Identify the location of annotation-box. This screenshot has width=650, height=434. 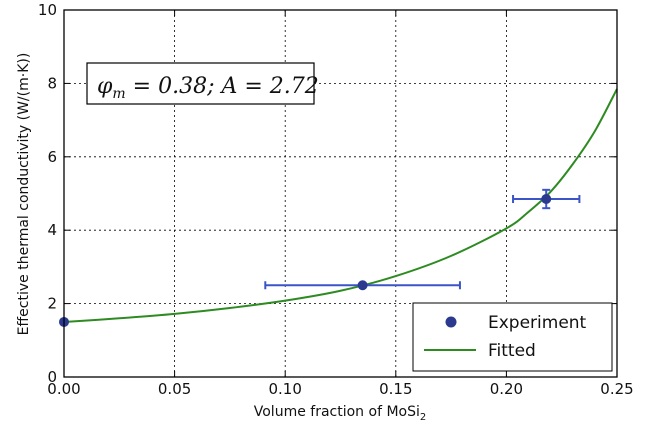
(200, 83).